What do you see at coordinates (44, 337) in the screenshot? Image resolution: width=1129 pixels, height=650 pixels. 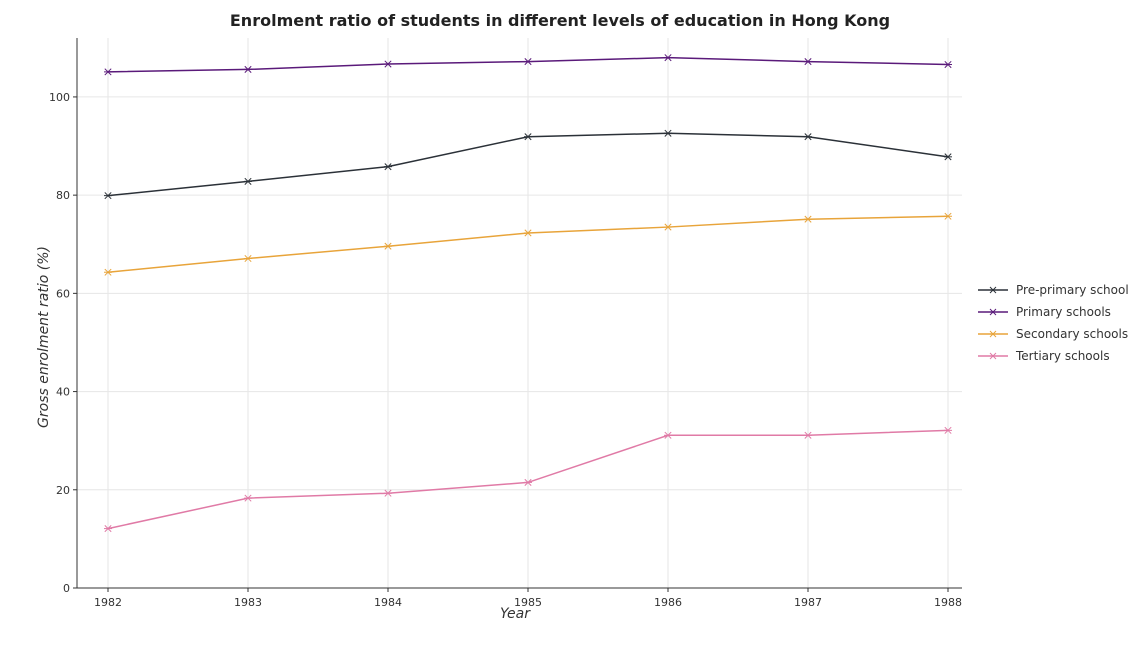 I see `y-axis-label: Gross enrolment ratio (%)` at bounding box center [44, 337].